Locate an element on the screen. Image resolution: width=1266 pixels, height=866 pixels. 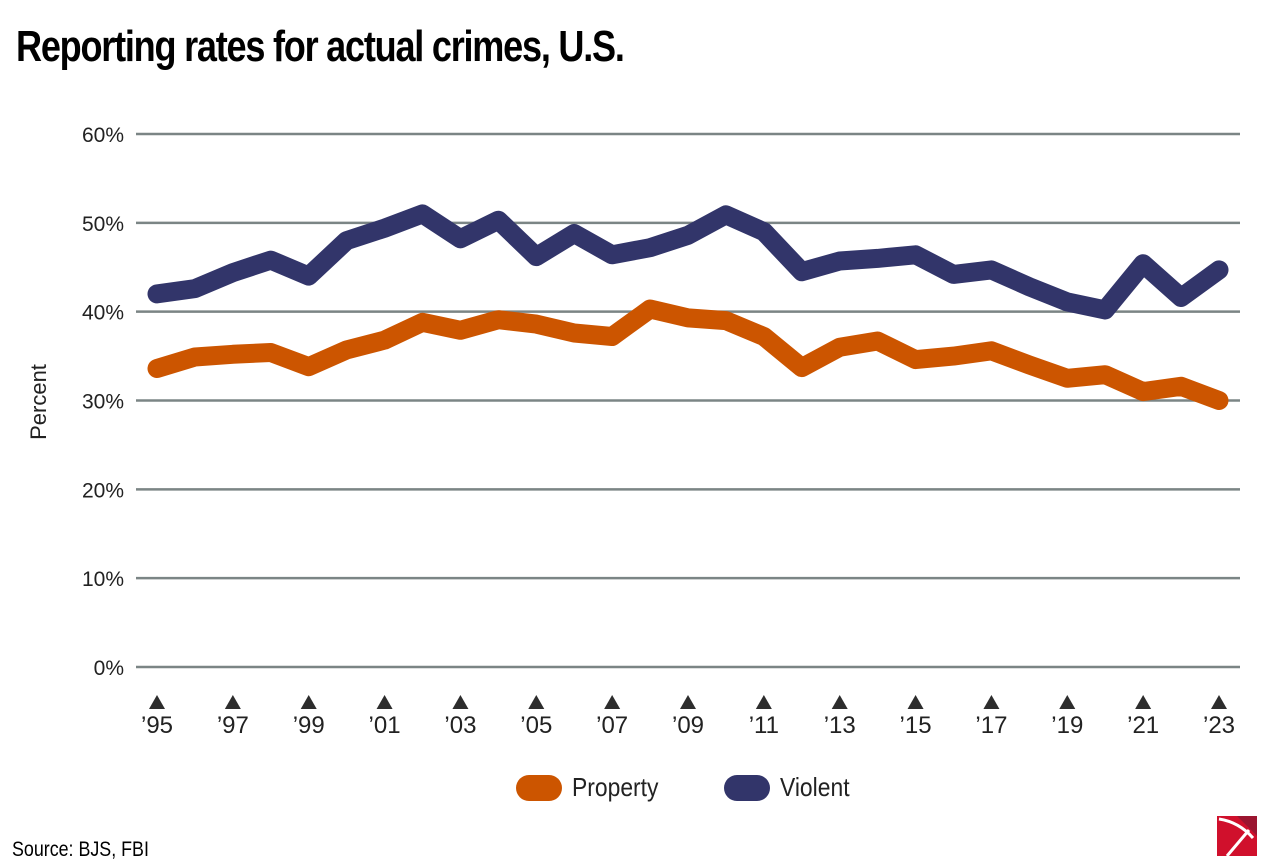
legend-item-violent: Violent is located at coordinates (791, 787).